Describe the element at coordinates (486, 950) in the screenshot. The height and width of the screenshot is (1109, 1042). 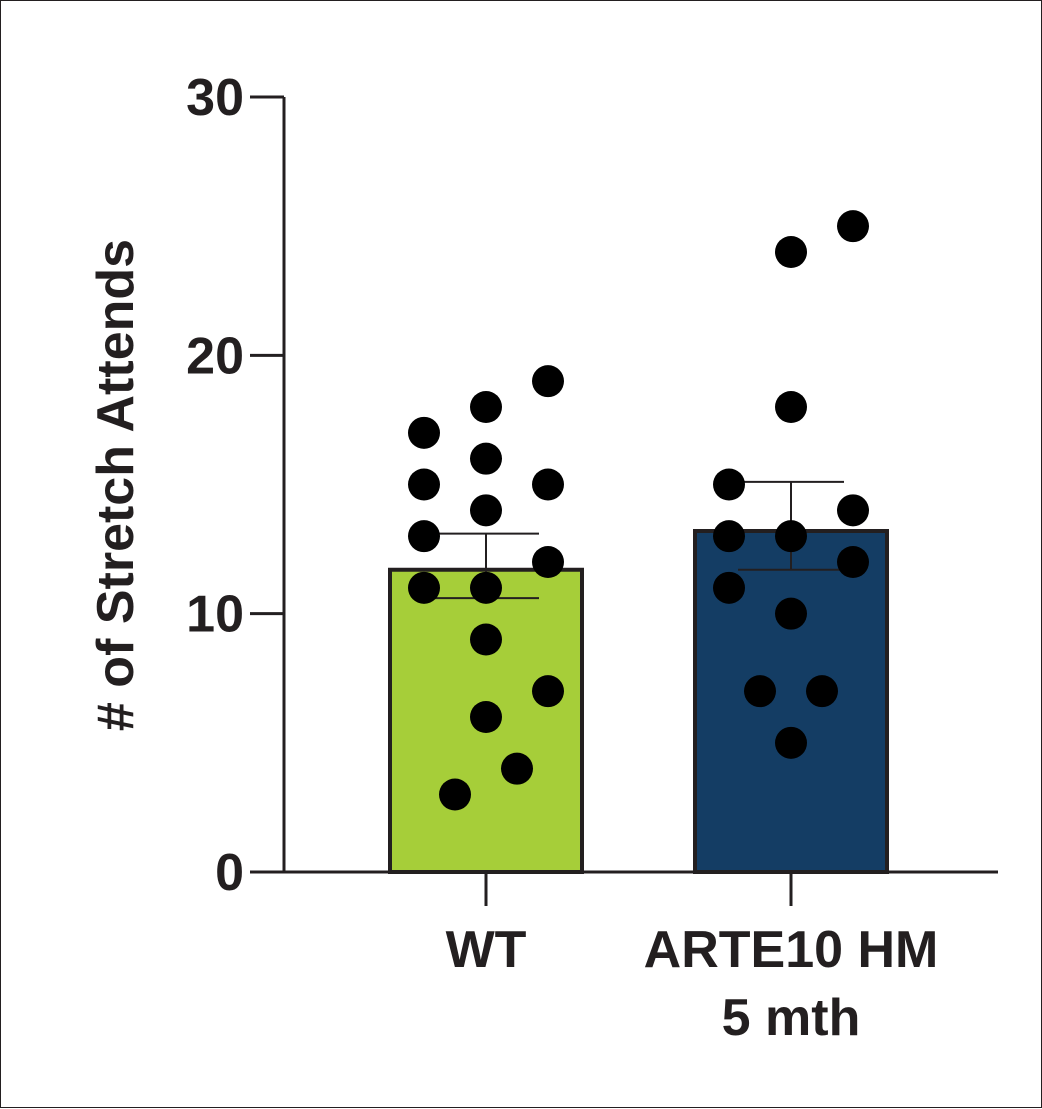
I see `x-category-label-0-0: WT` at that location.